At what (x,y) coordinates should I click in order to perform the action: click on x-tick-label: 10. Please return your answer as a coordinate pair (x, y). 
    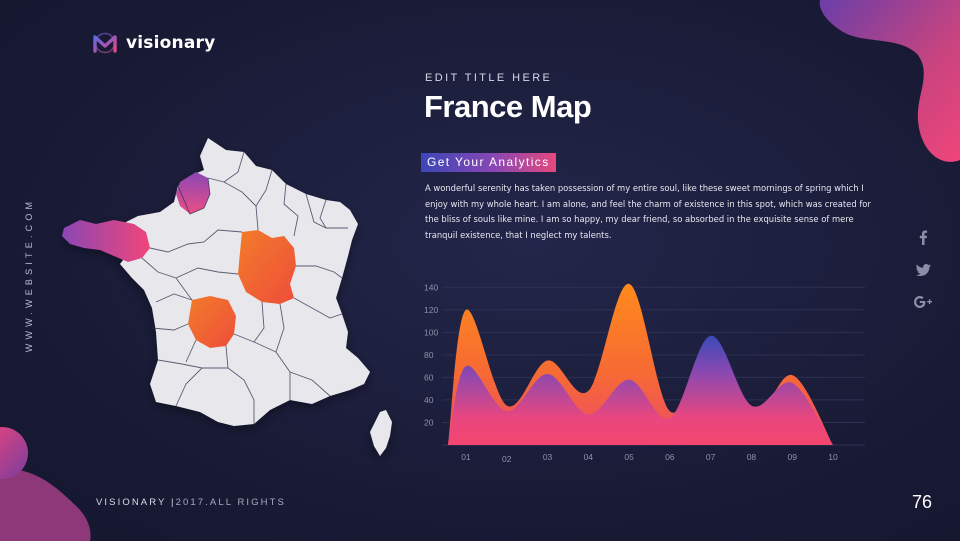
    Looking at the image, I should click on (833, 457).